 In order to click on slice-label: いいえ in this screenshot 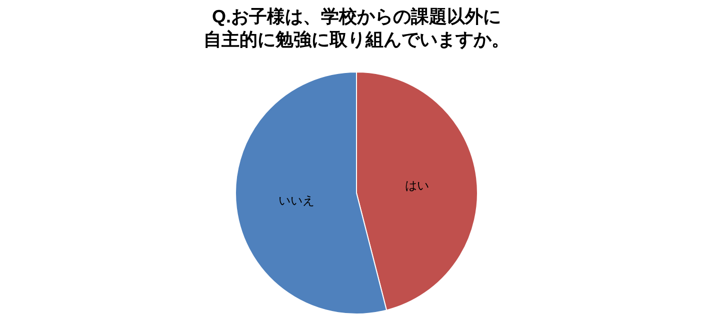, I will do `click(296, 201)`.